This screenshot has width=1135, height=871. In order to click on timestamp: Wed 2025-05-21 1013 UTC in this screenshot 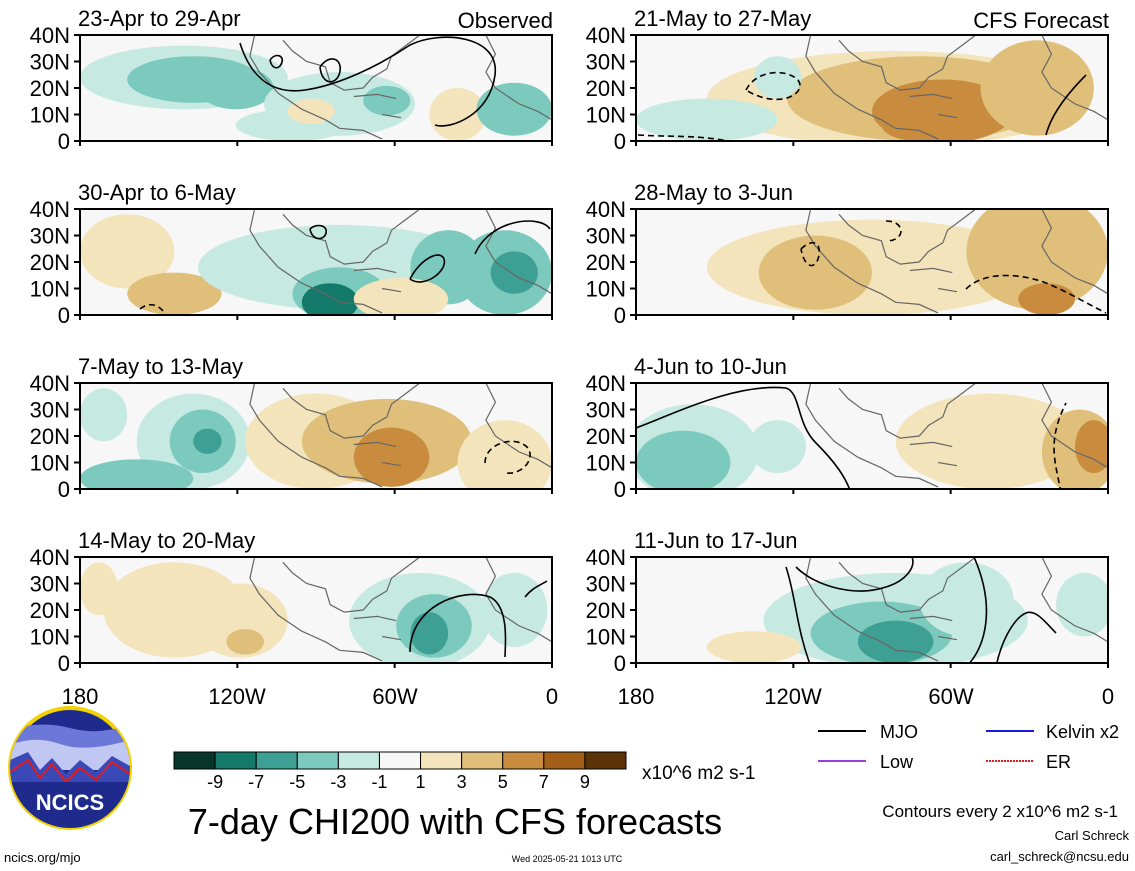, I will do `click(567, 859)`.